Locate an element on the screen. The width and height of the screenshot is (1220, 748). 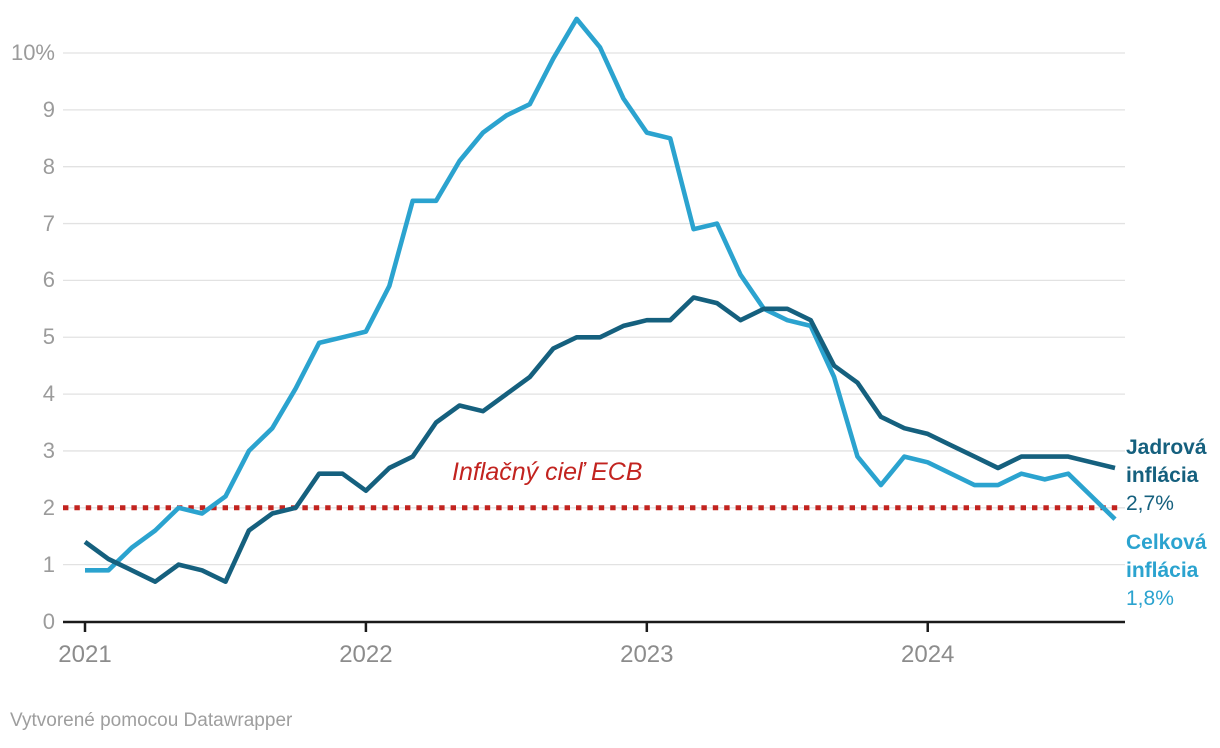
y-axis-label-5: 5 is located at coordinates (48, 337).